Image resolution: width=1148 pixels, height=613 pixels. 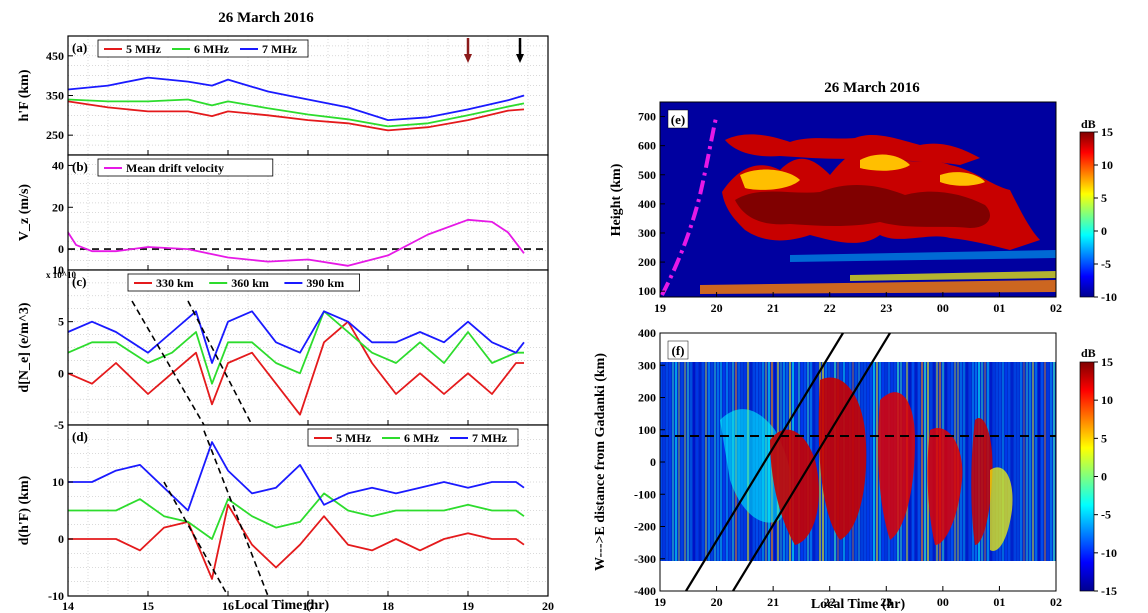 What do you see at coordinates (1088, 353) in the screenshot?
I see `panel-f-colorbar-unit: dB` at bounding box center [1088, 353].